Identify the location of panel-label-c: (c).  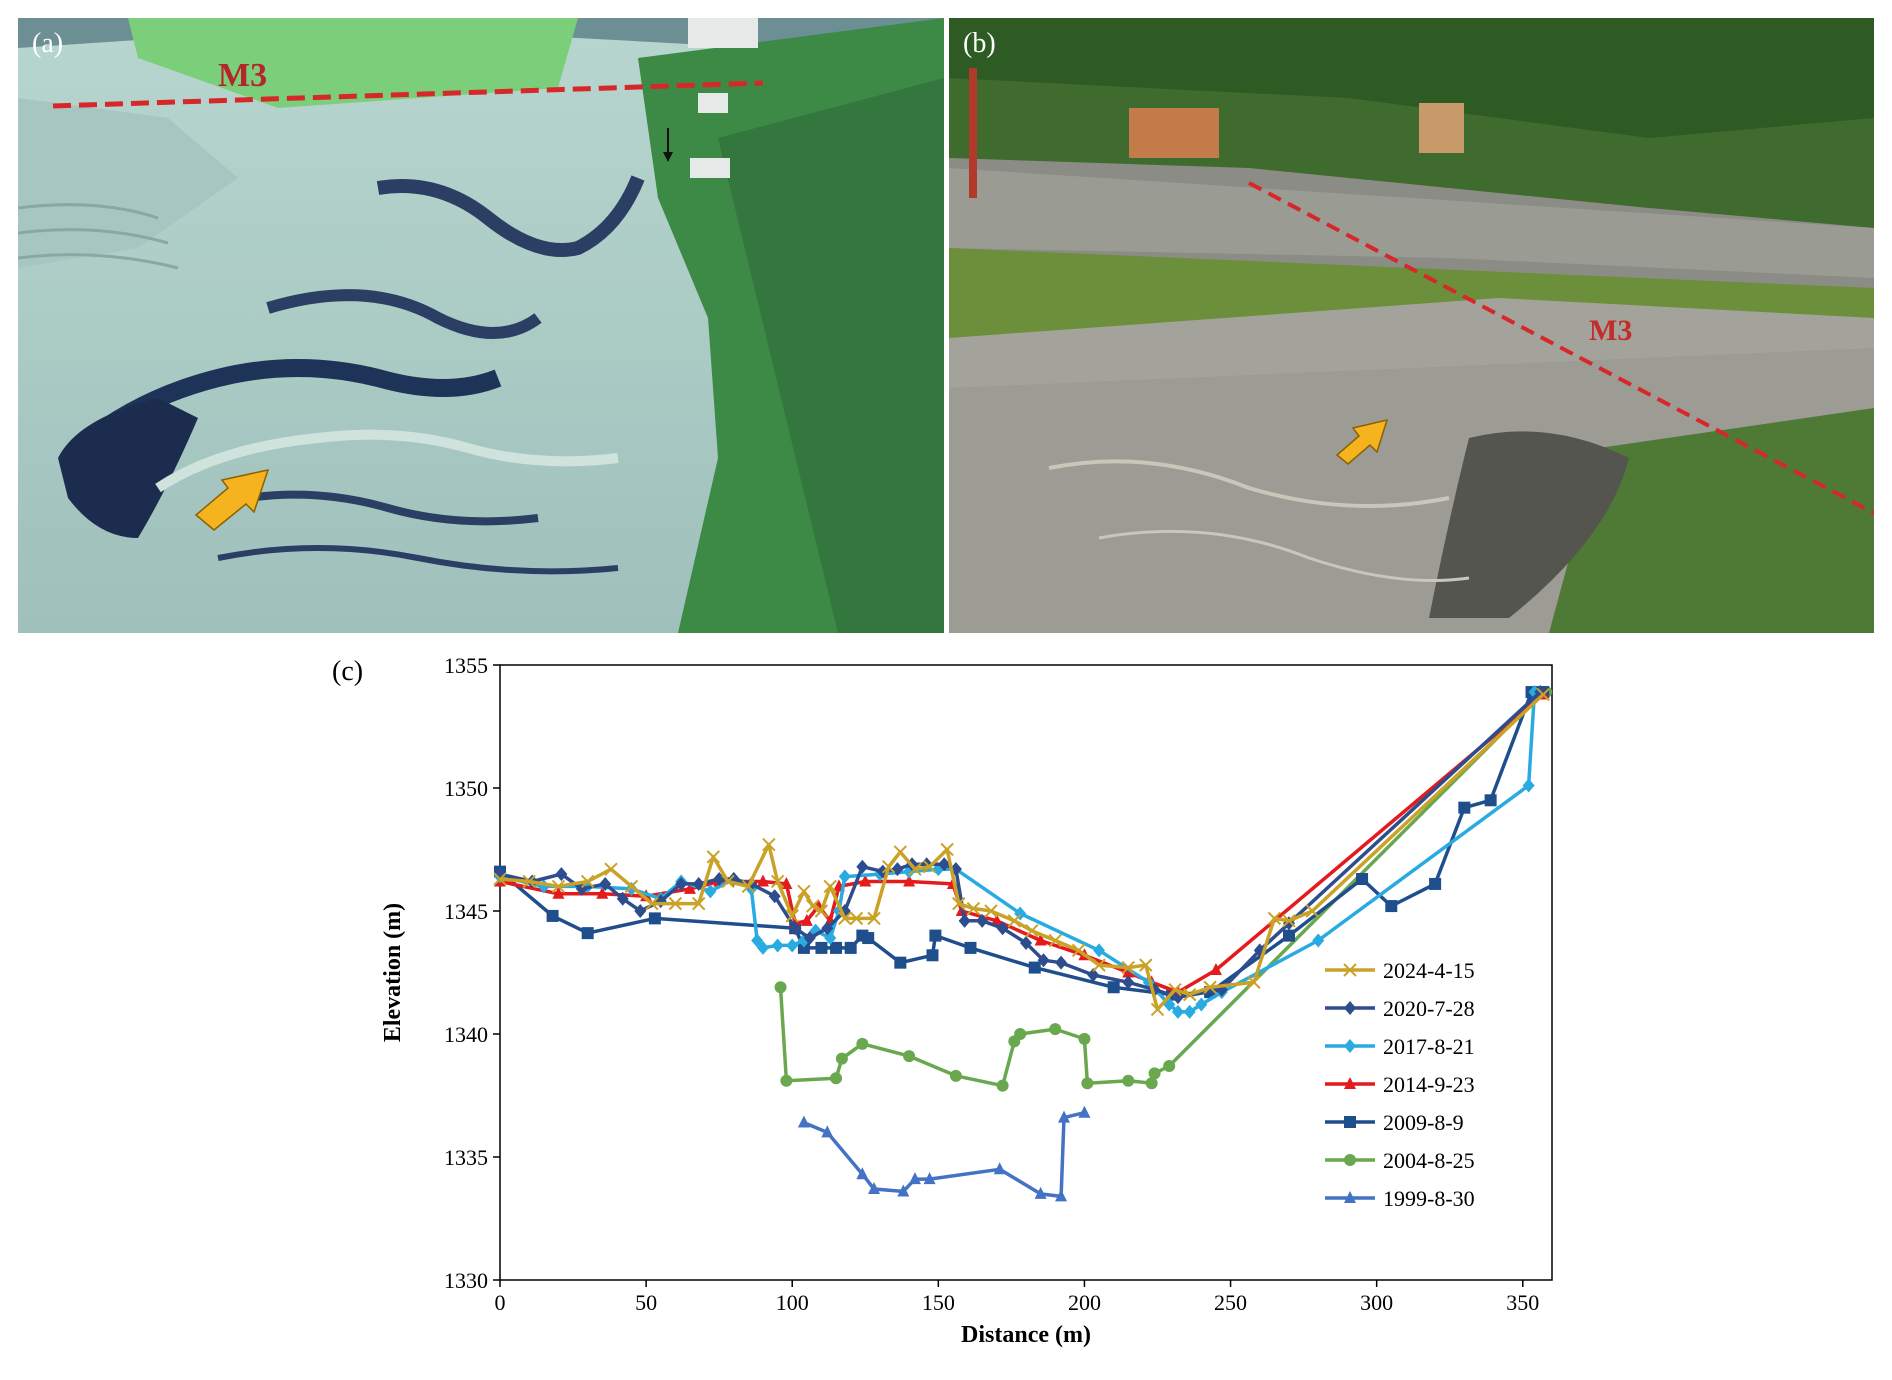
(347, 671).